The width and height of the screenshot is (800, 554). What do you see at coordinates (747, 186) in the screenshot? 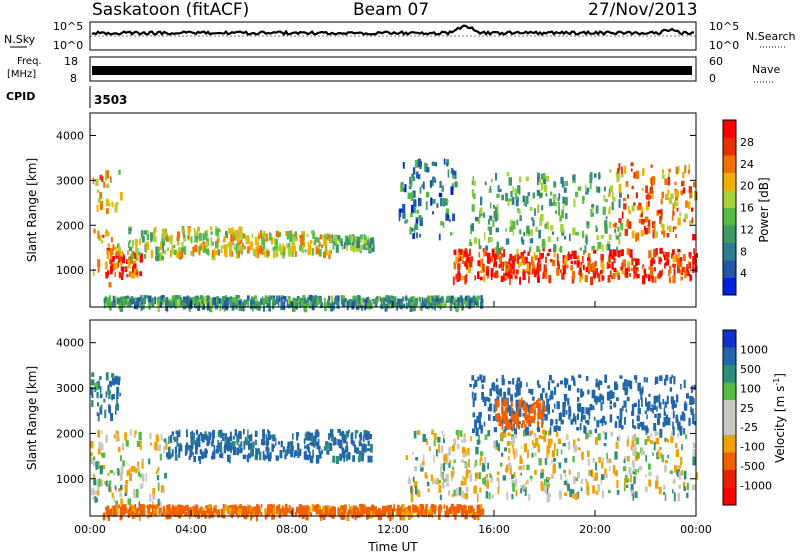
I see `colorbar-tick-label: 20` at bounding box center [747, 186].